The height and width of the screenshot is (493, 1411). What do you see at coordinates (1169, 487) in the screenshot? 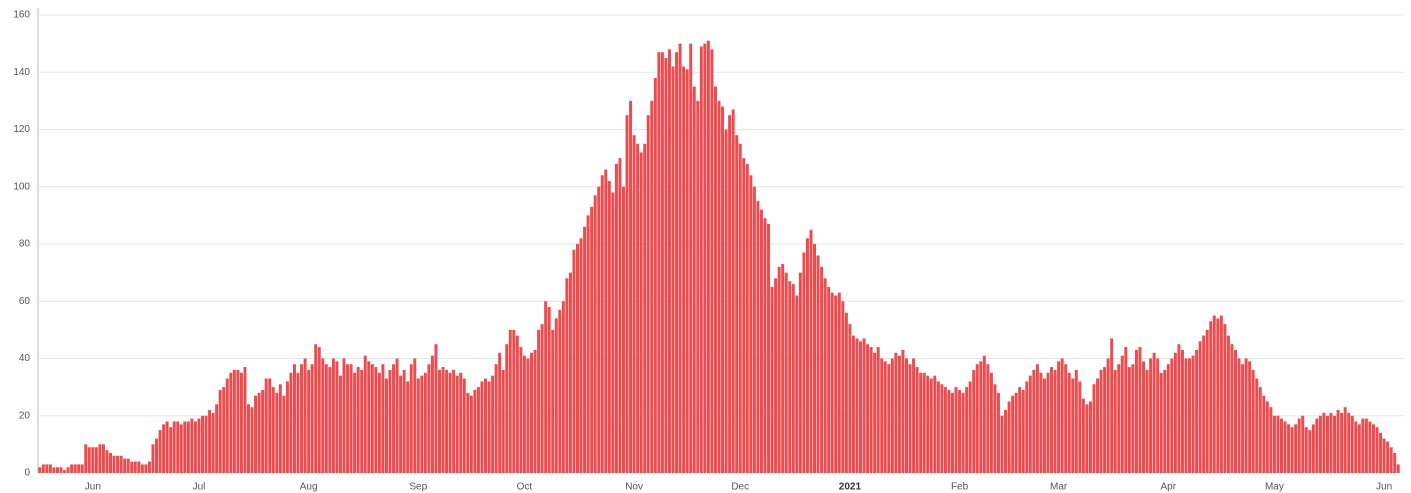
I see `x-tick-label: Apr` at bounding box center [1169, 487].